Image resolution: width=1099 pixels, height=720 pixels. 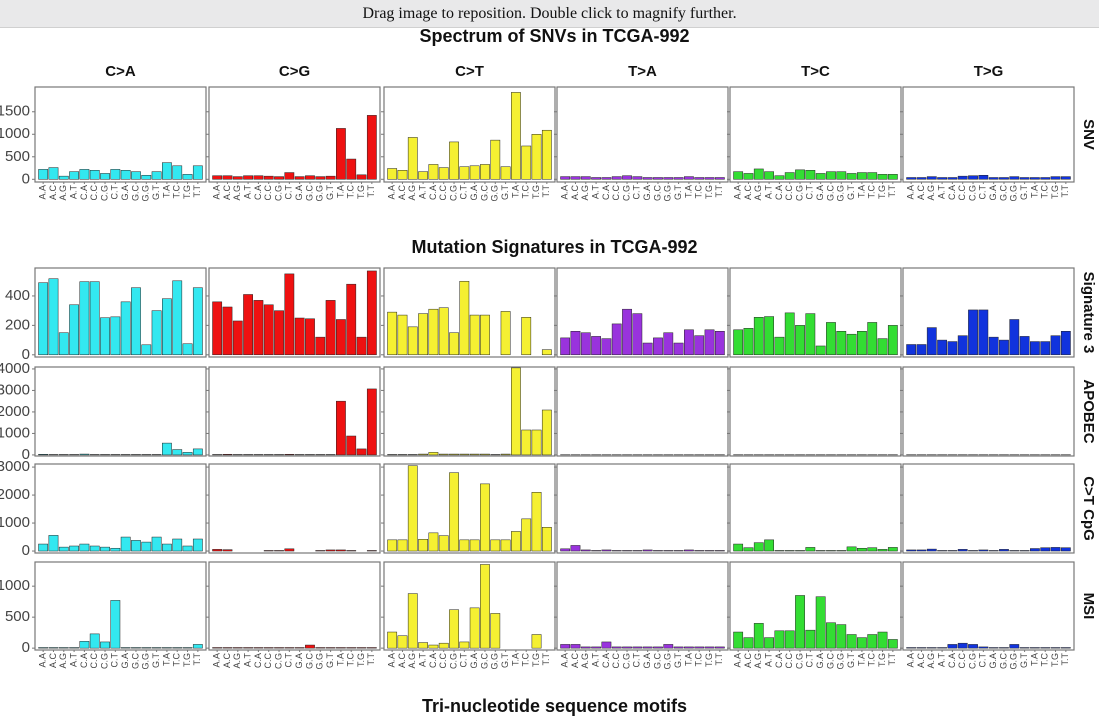 What do you see at coordinates (748, 193) in the screenshot?
I see `x-tick-label: A.C` at bounding box center [748, 193].